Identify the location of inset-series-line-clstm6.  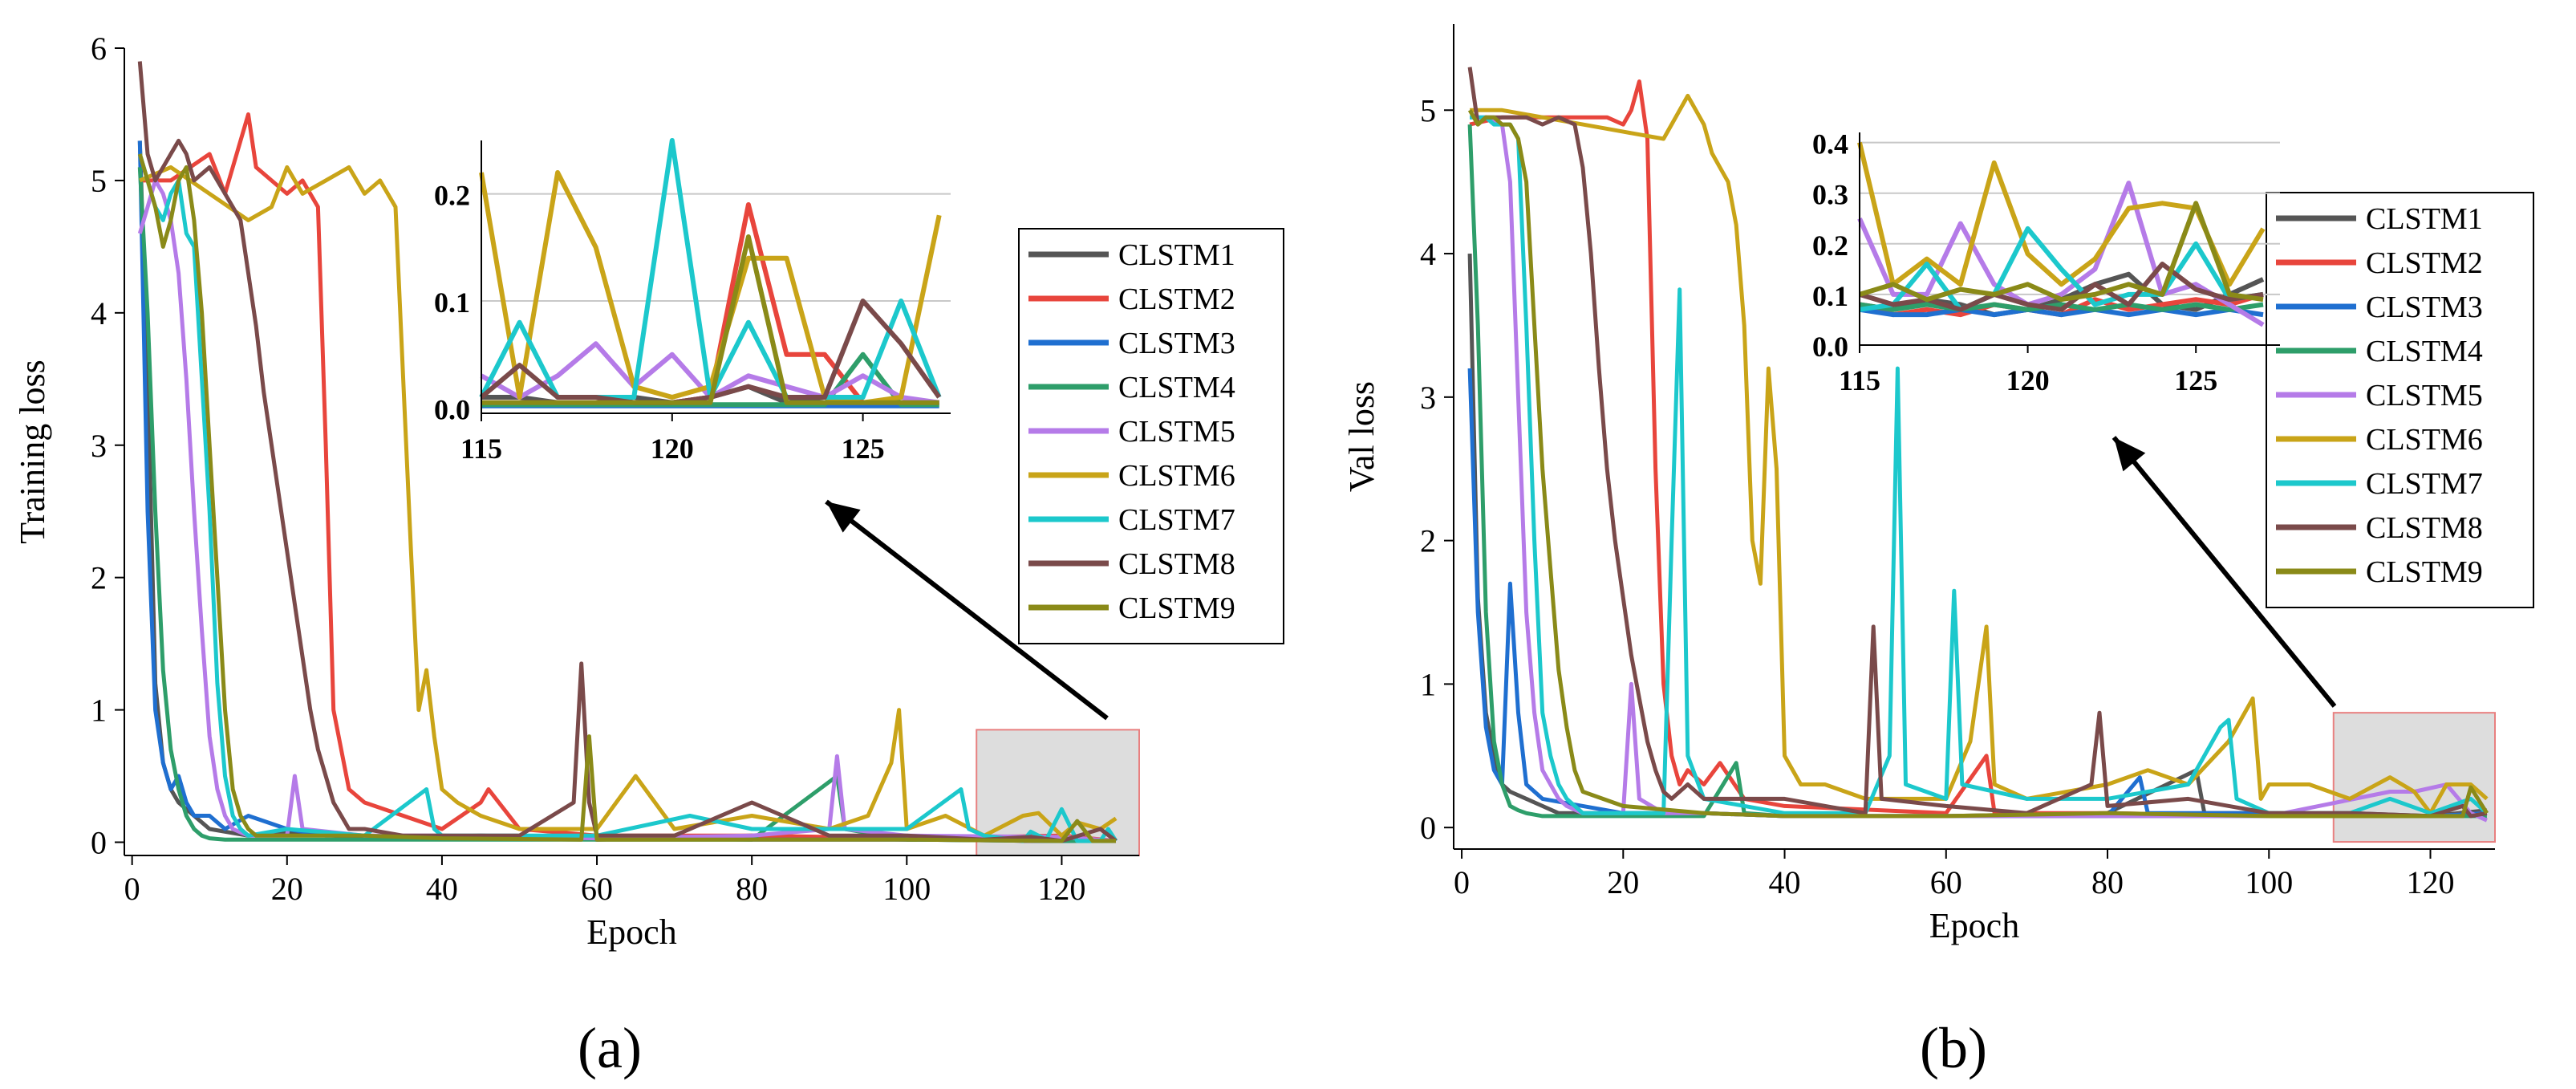
(2061, 214).